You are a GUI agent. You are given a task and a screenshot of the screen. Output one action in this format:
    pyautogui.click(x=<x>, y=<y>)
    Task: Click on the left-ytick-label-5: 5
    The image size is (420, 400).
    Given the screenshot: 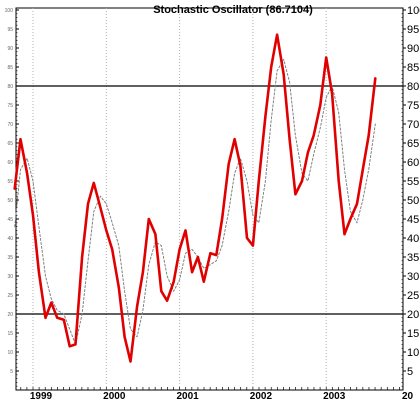 What is the action you would take?
    pyautogui.click(x=11, y=372)
    